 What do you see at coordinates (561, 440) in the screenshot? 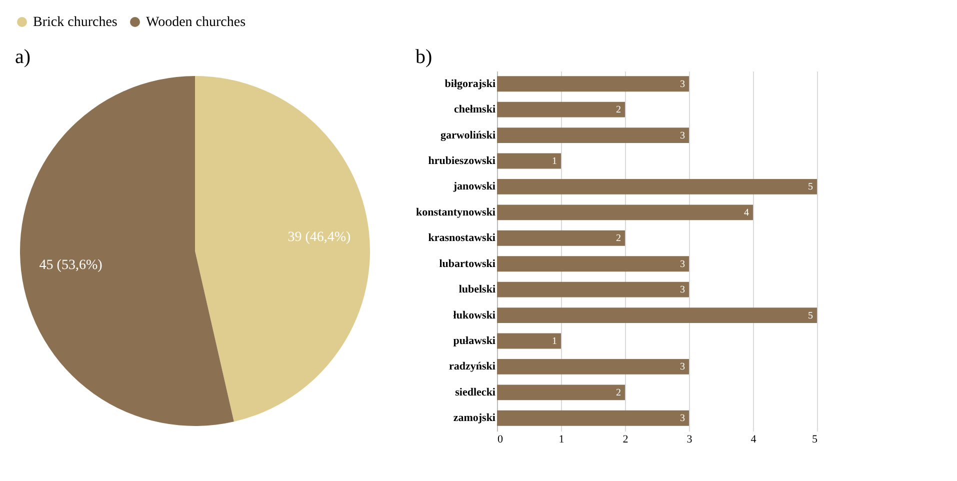
I see `x-tick-label: 1` at bounding box center [561, 440].